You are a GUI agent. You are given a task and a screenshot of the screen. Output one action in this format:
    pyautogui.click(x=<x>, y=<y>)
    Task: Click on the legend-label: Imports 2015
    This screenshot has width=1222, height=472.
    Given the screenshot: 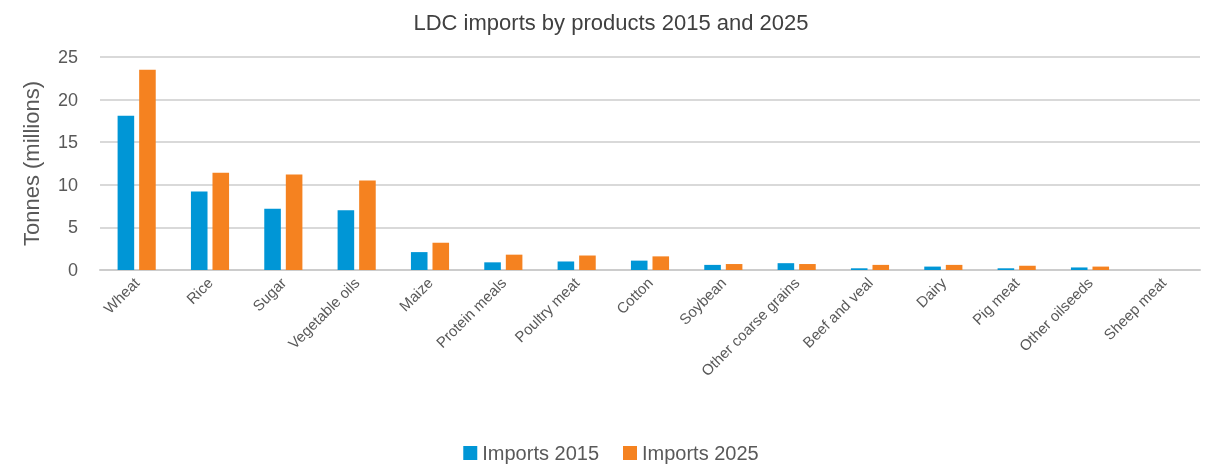 What is the action you would take?
    pyautogui.click(x=541, y=453)
    